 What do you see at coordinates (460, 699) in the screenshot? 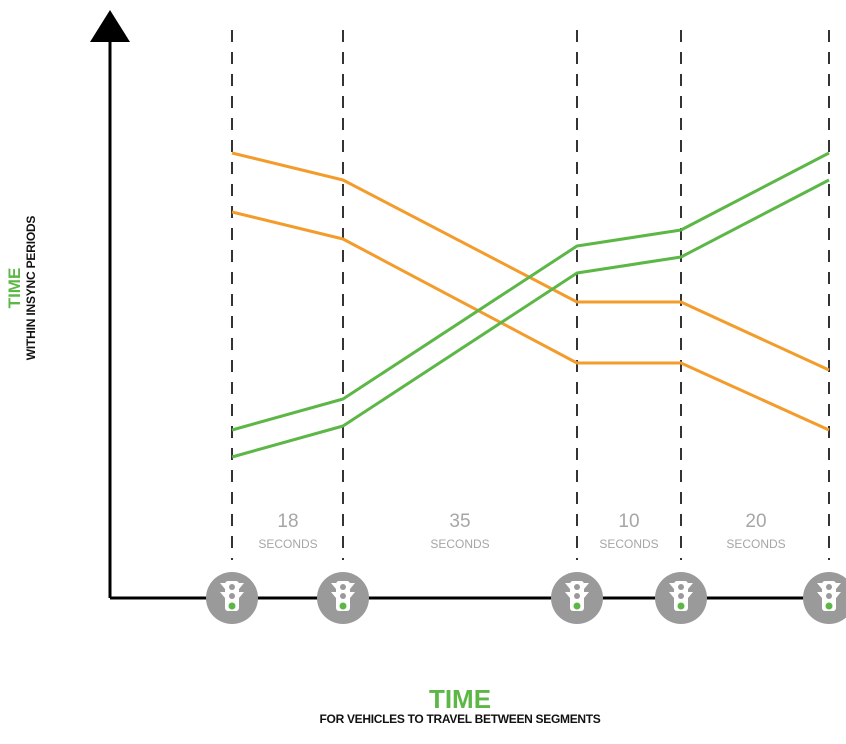
I see `x-axis-title: TIME` at bounding box center [460, 699].